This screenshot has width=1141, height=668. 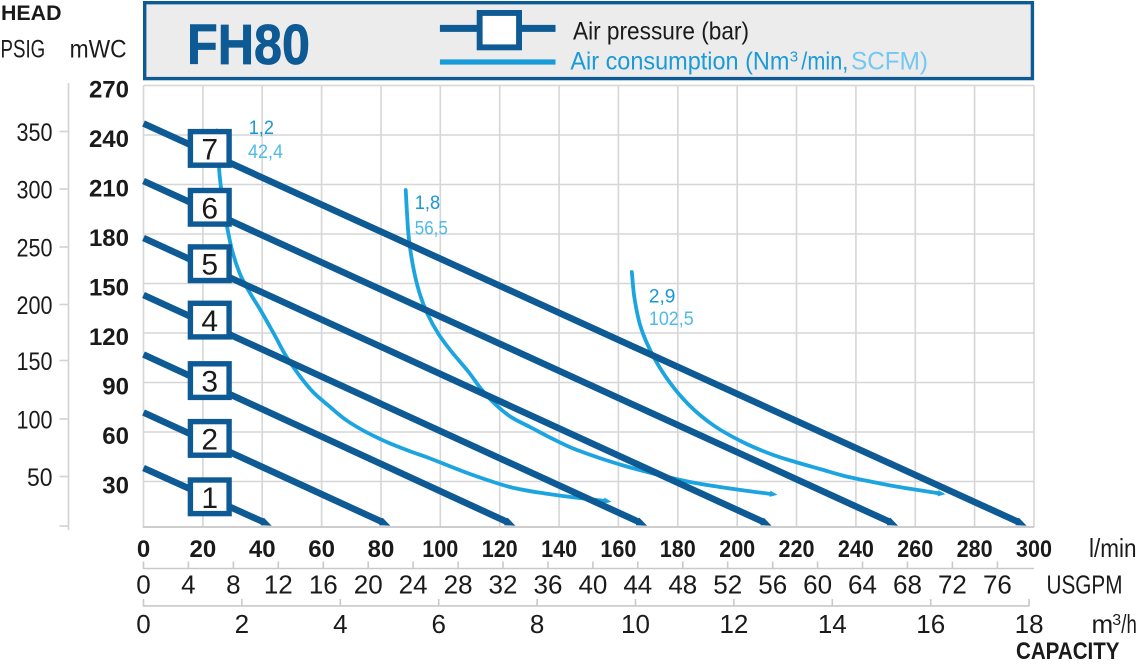 What do you see at coordinates (209, 265) in the screenshot?
I see `svg-text: 5` at bounding box center [209, 265].